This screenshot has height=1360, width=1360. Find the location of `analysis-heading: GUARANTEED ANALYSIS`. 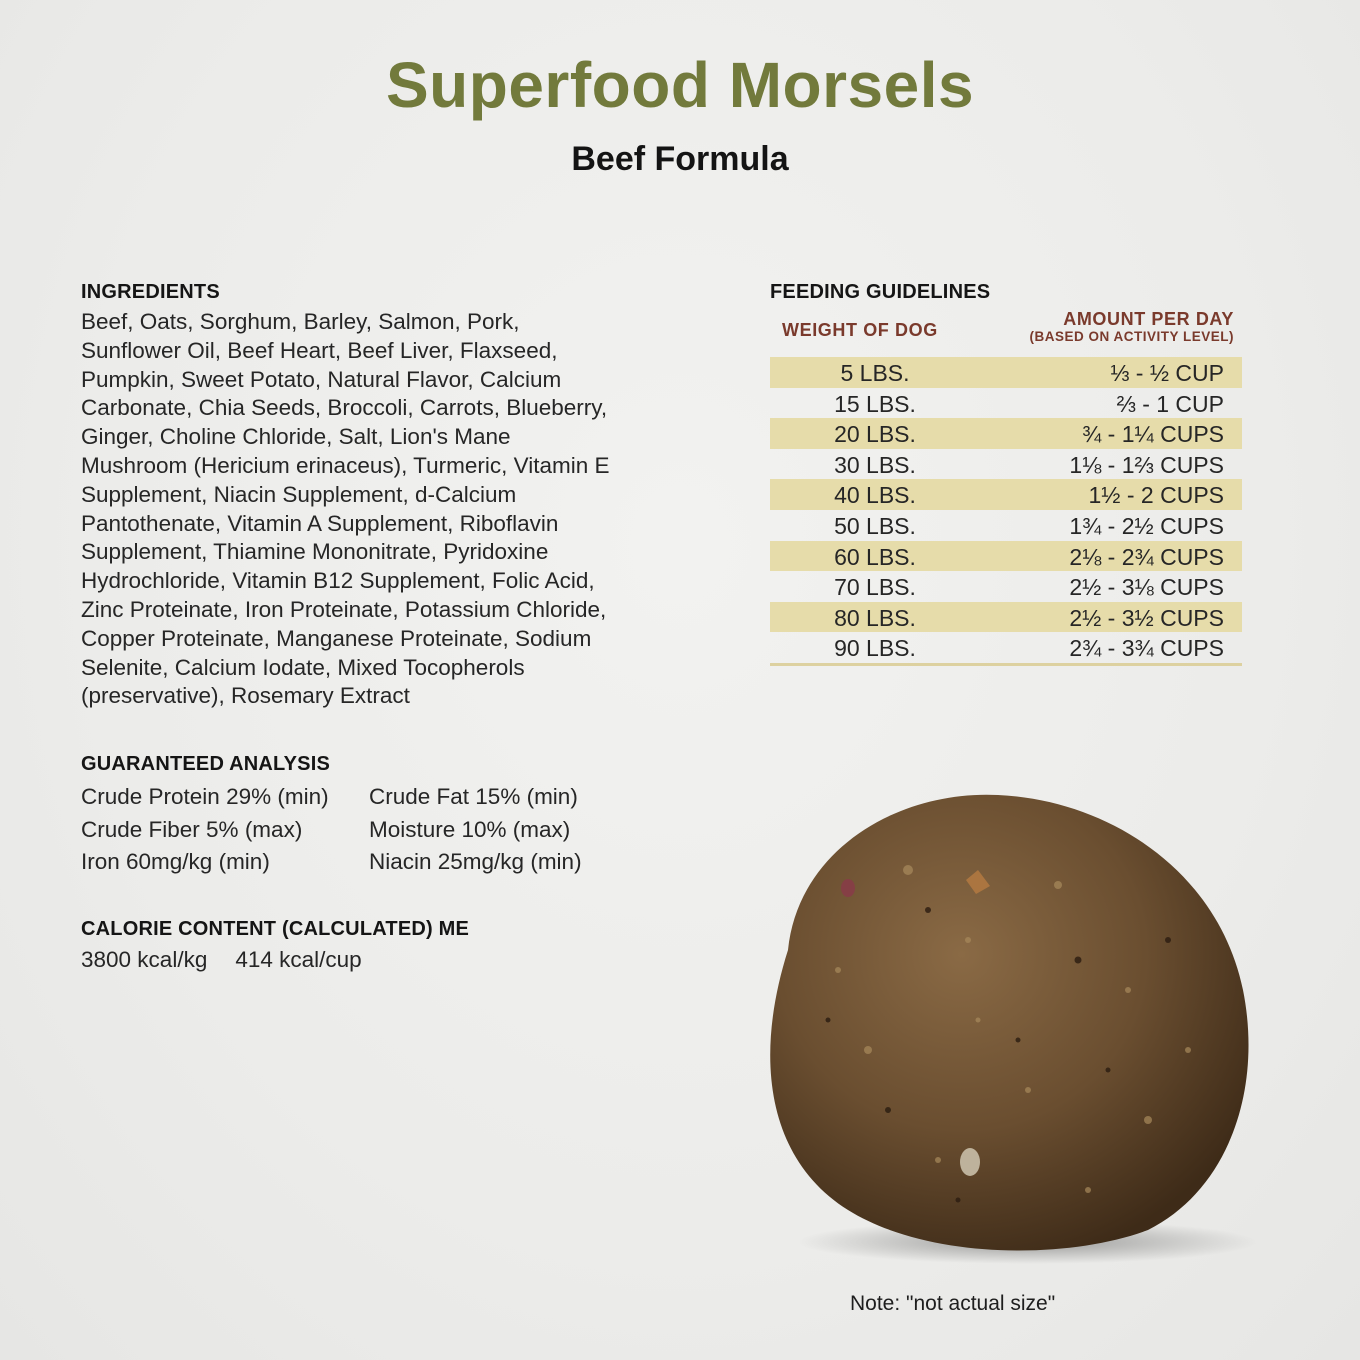

analysis-heading: GUARANTEED ANALYSIS is located at coordinates (206, 764).